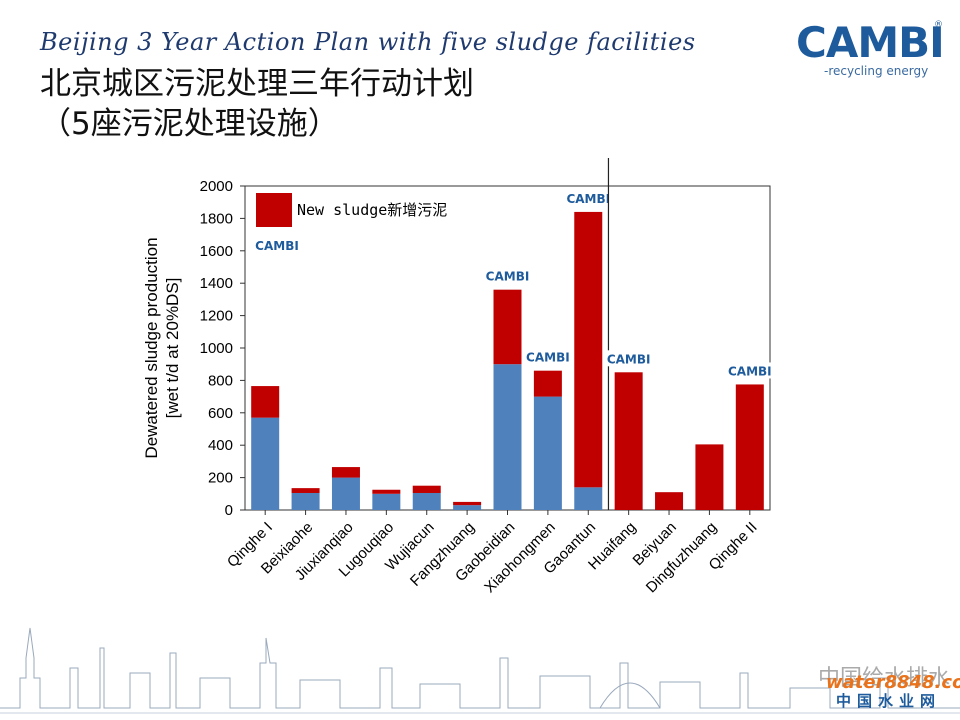 This screenshot has height=720, width=960. What do you see at coordinates (889, 701) in the screenshot?
I see `watermark-site: 中国水业网` at bounding box center [889, 701].